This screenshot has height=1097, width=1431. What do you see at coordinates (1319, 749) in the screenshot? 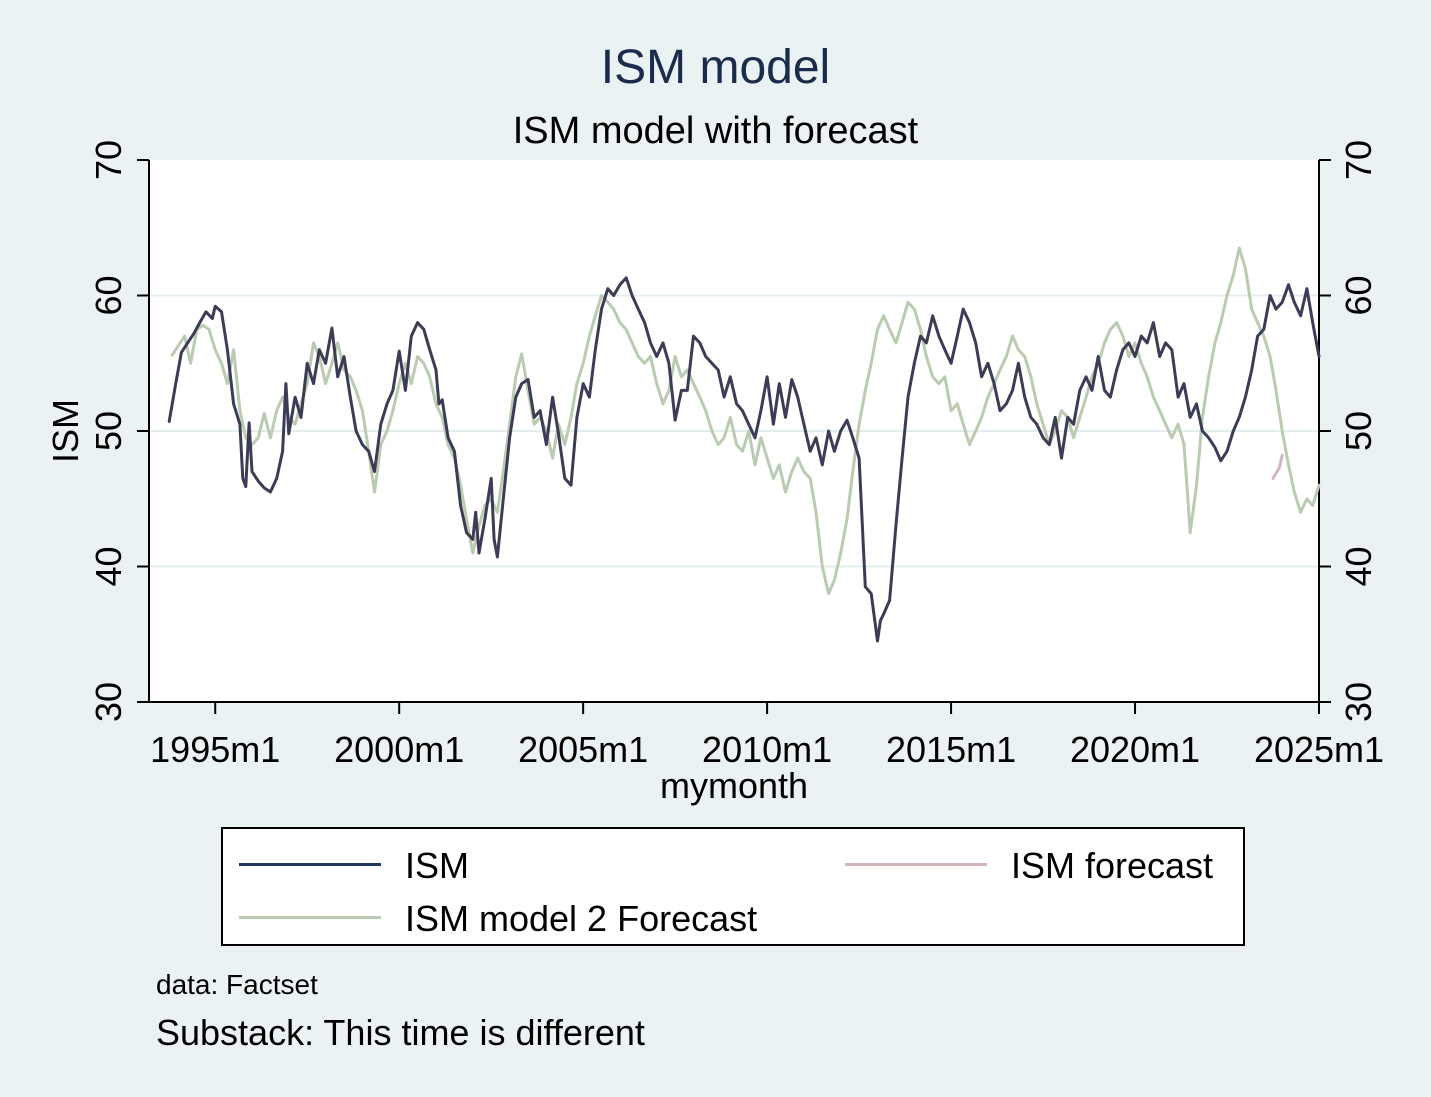
I see `x-tick-label-2025: 2025m1` at bounding box center [1319, 749].